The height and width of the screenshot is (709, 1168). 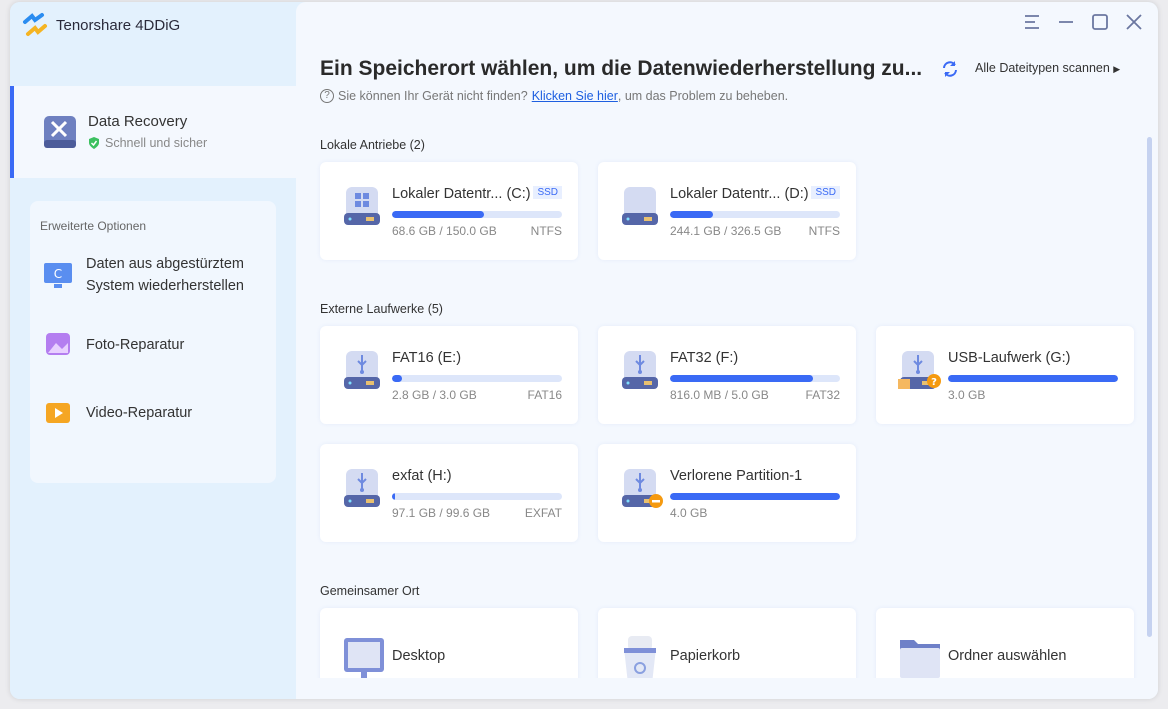 What do you see at coordinates (640, 662) in the screenshot?
I see `recycle-bin-icon` at bounding box center [640, 662].